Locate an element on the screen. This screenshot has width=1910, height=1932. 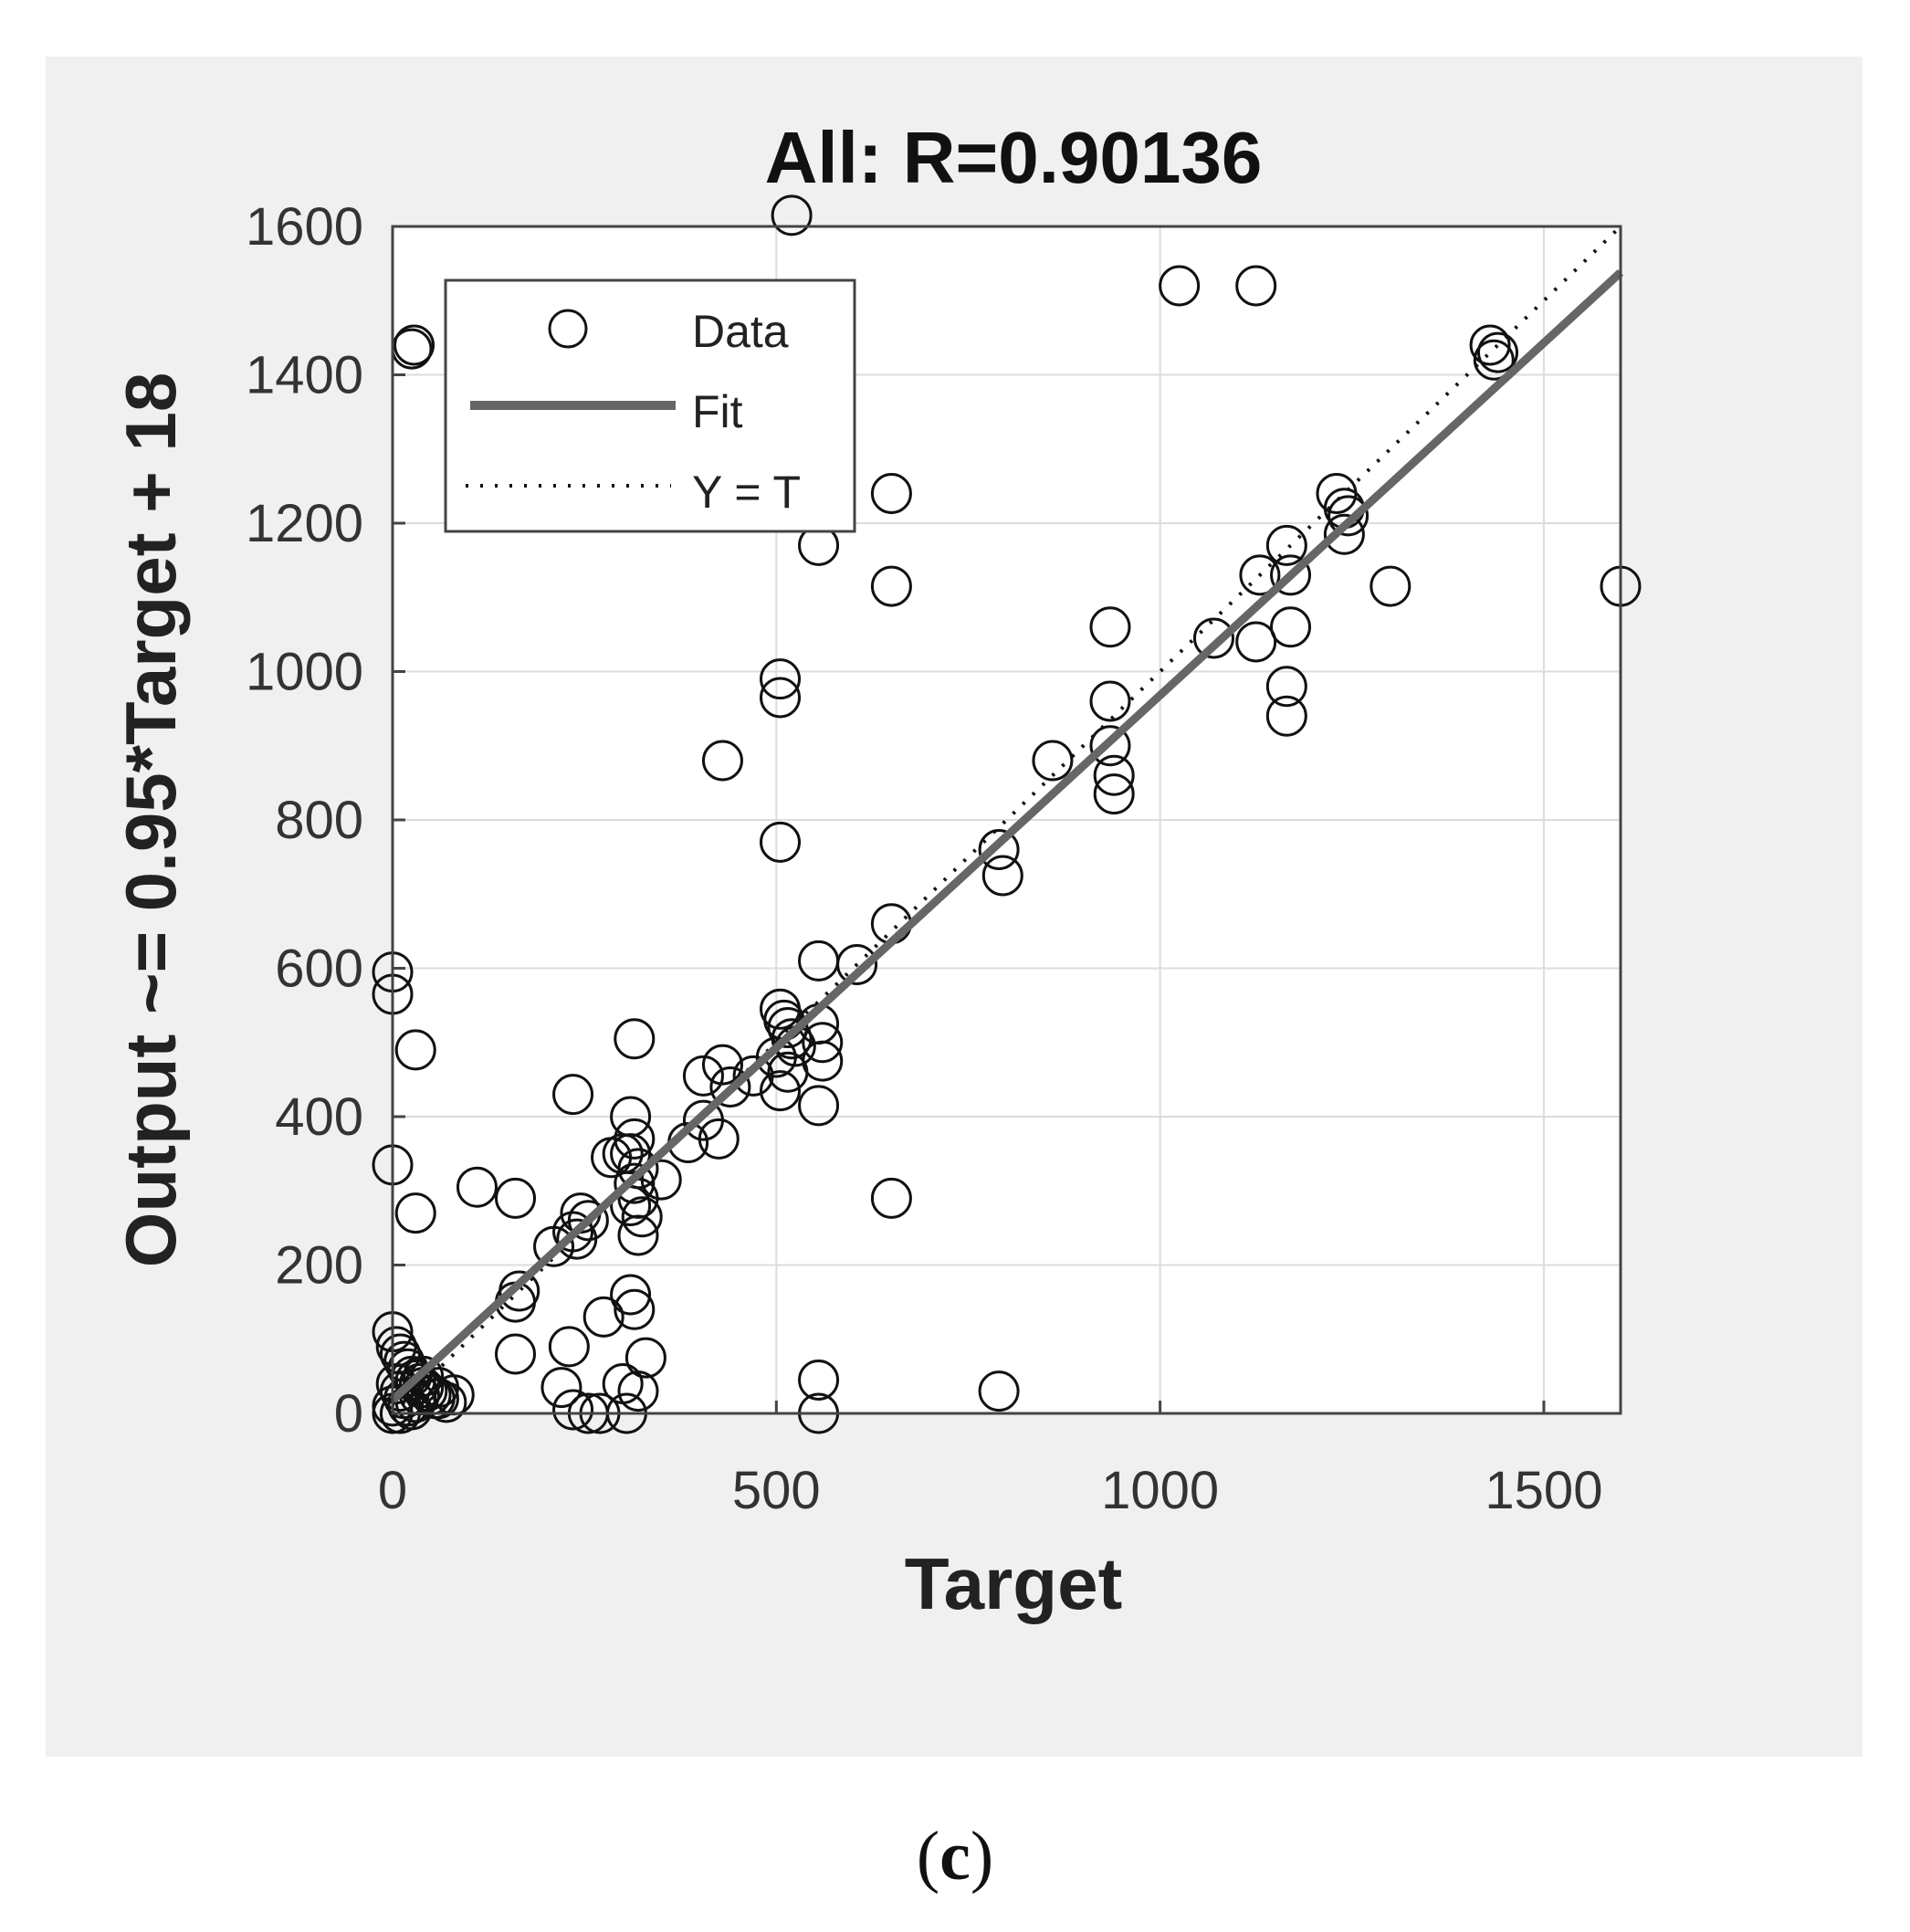
x-tick-label: 1000 is located at coordinates (1160, 1491).